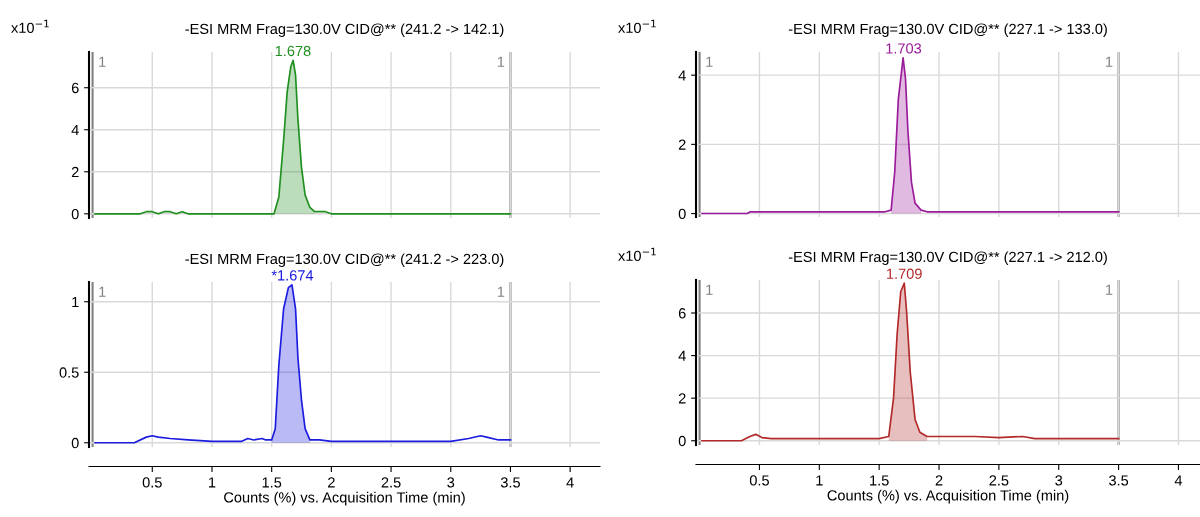 This screenshot has width=1200, height=517. What do you see at coordinates (293, 51) in the screenshot?
I see `annotation: 1.678` at bounding box center [293, 51].